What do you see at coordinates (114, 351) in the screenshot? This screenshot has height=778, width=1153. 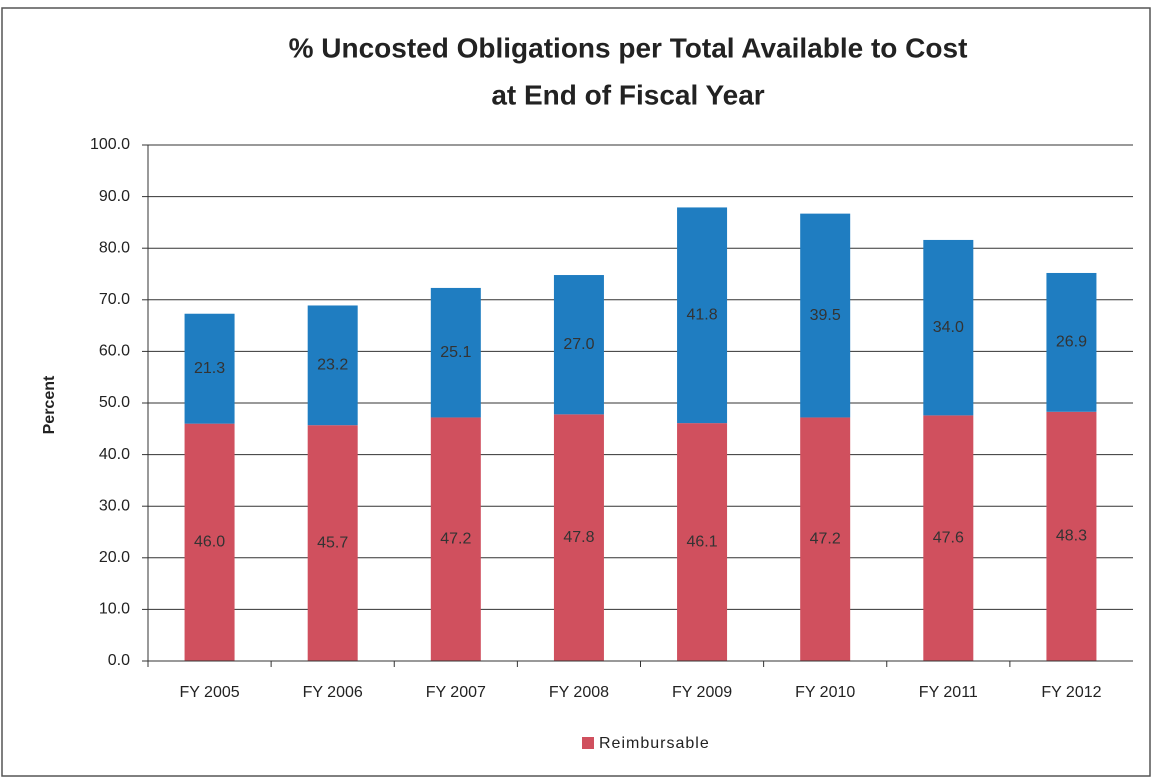 I see `y-tick-label: 60.0` at bounding box center [114, 351].